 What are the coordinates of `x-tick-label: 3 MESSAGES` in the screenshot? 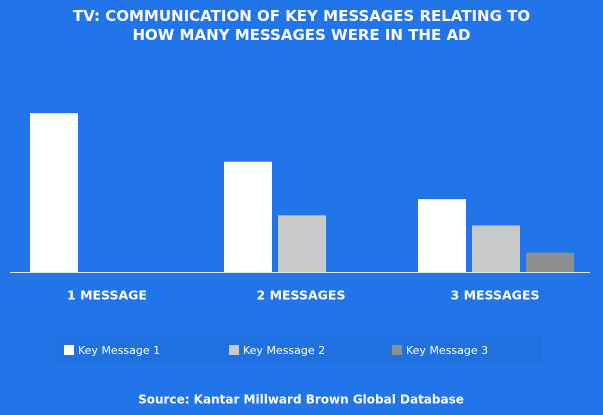 It's located at (495, 295).